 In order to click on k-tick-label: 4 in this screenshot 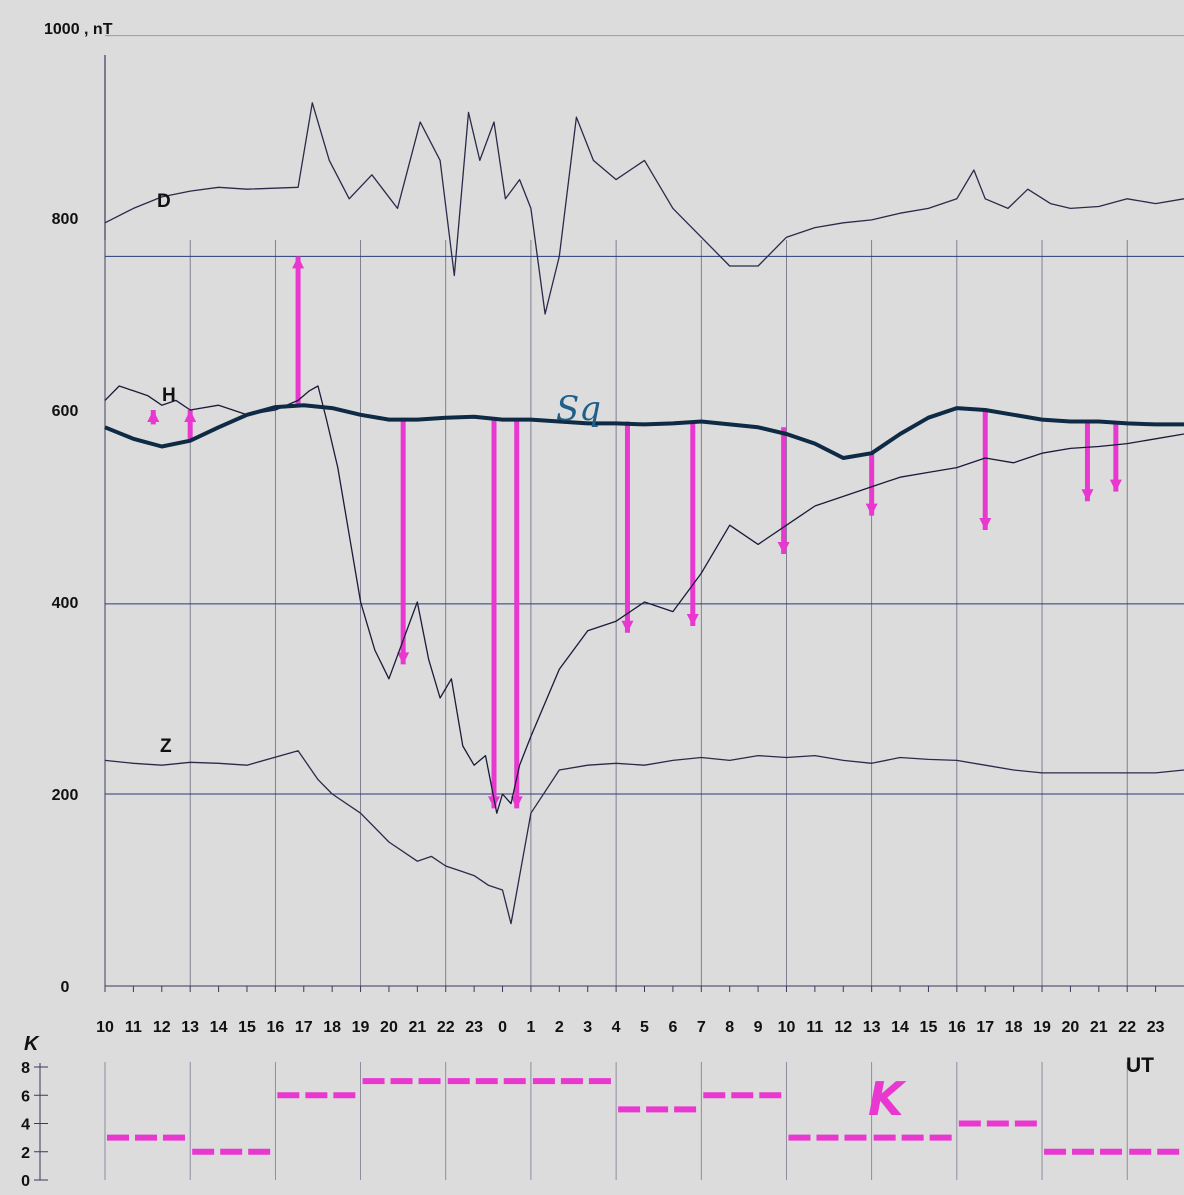, I will do `click(25, 1125)`.